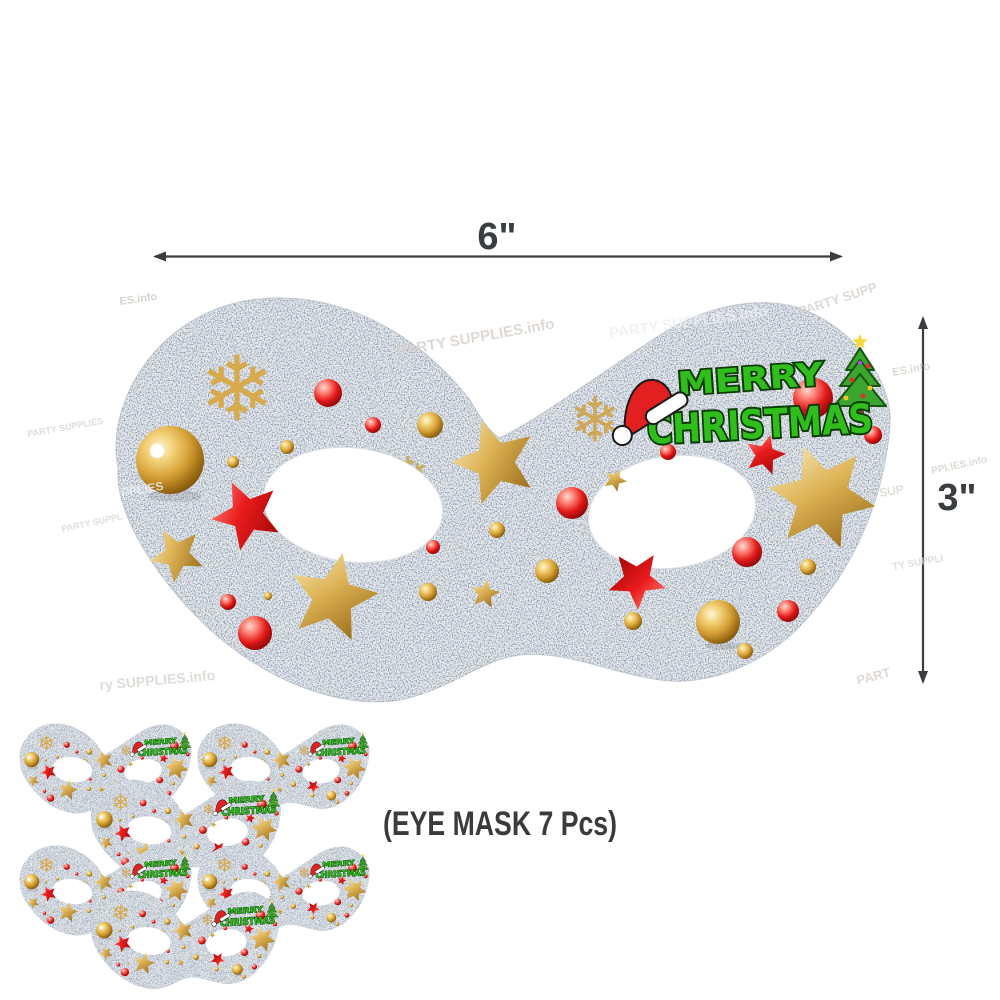 This screenshot has height=1000, width=1000. I want to click on watermark-text: PARTY SUPPLIES.info, so click(476, 338).